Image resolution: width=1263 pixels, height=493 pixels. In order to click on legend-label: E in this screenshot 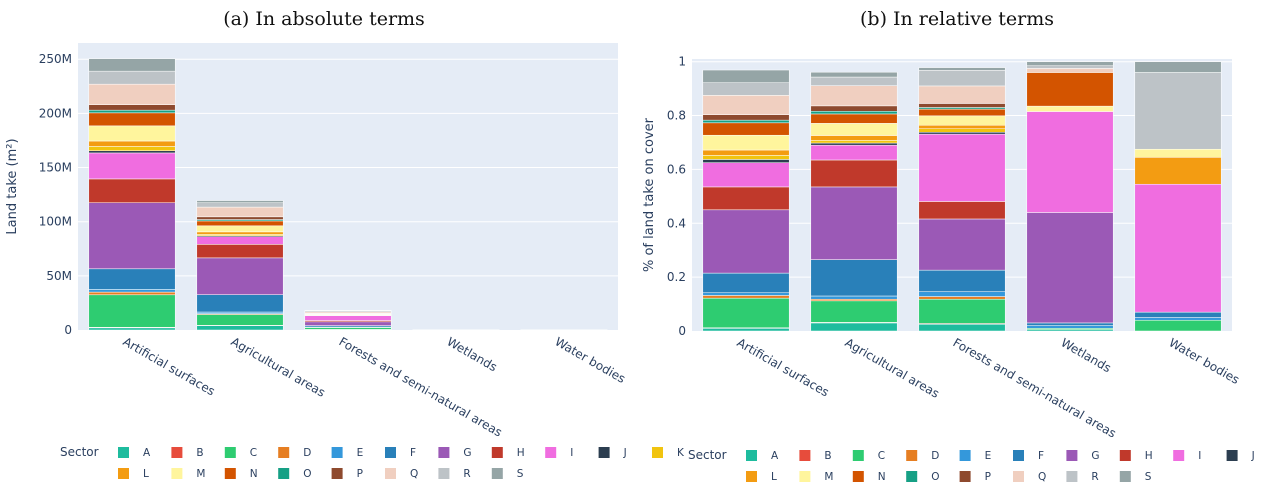, I will do `click(988, 456)`.